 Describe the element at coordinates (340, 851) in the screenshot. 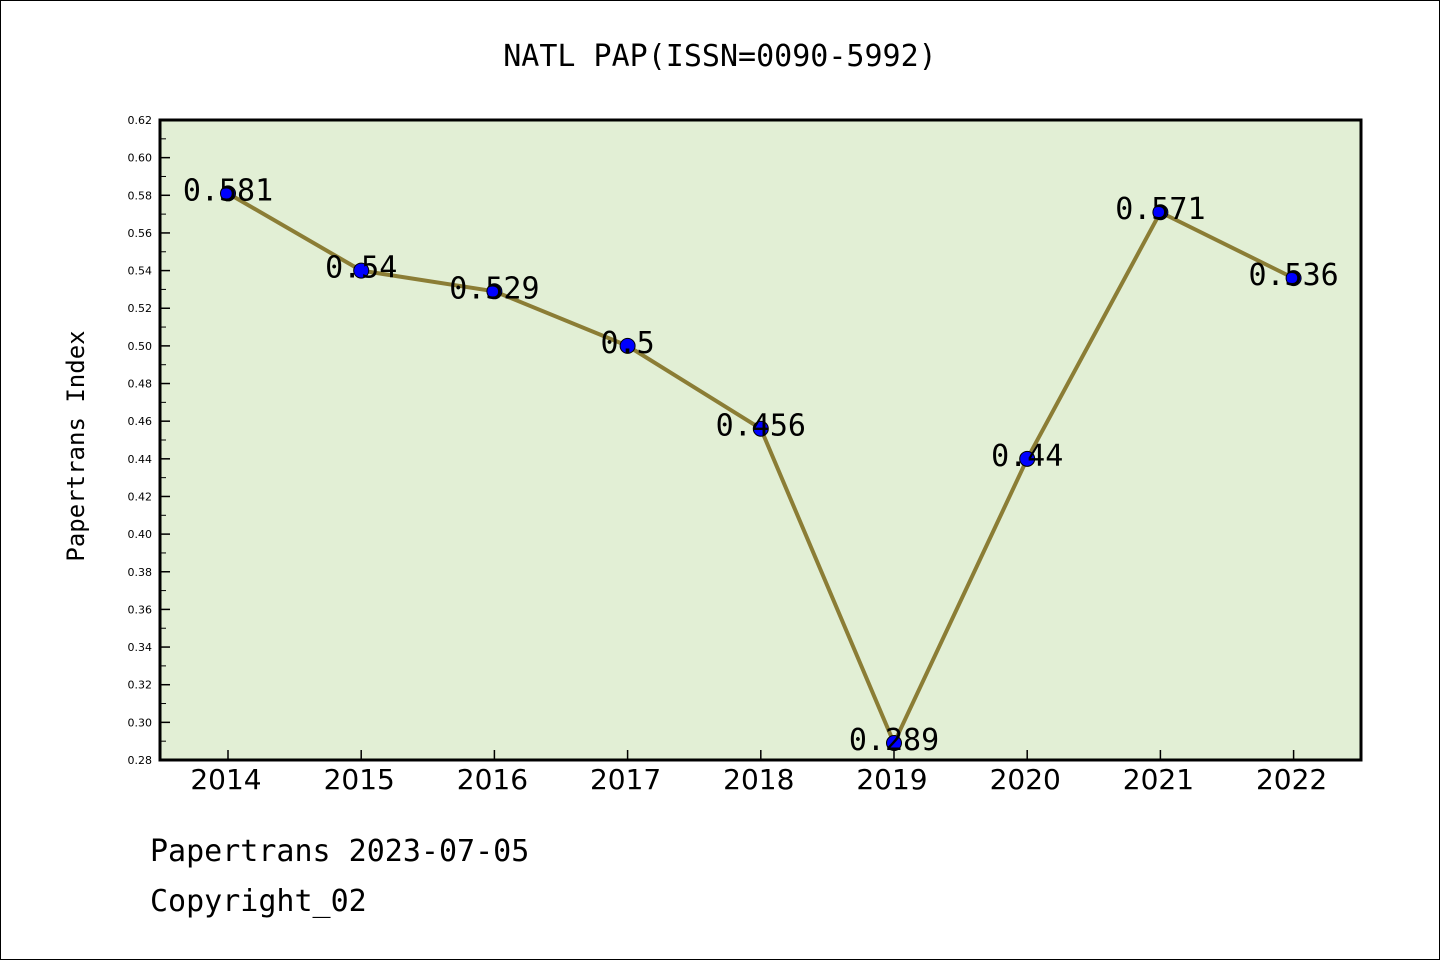

I see `footer-date: Papertrans 2023-07-05` at that location.